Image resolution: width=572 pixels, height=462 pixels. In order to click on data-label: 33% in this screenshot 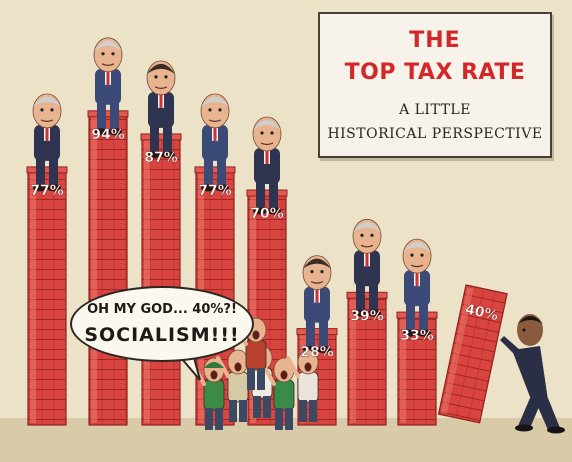, I will do `click(417, 336)`.